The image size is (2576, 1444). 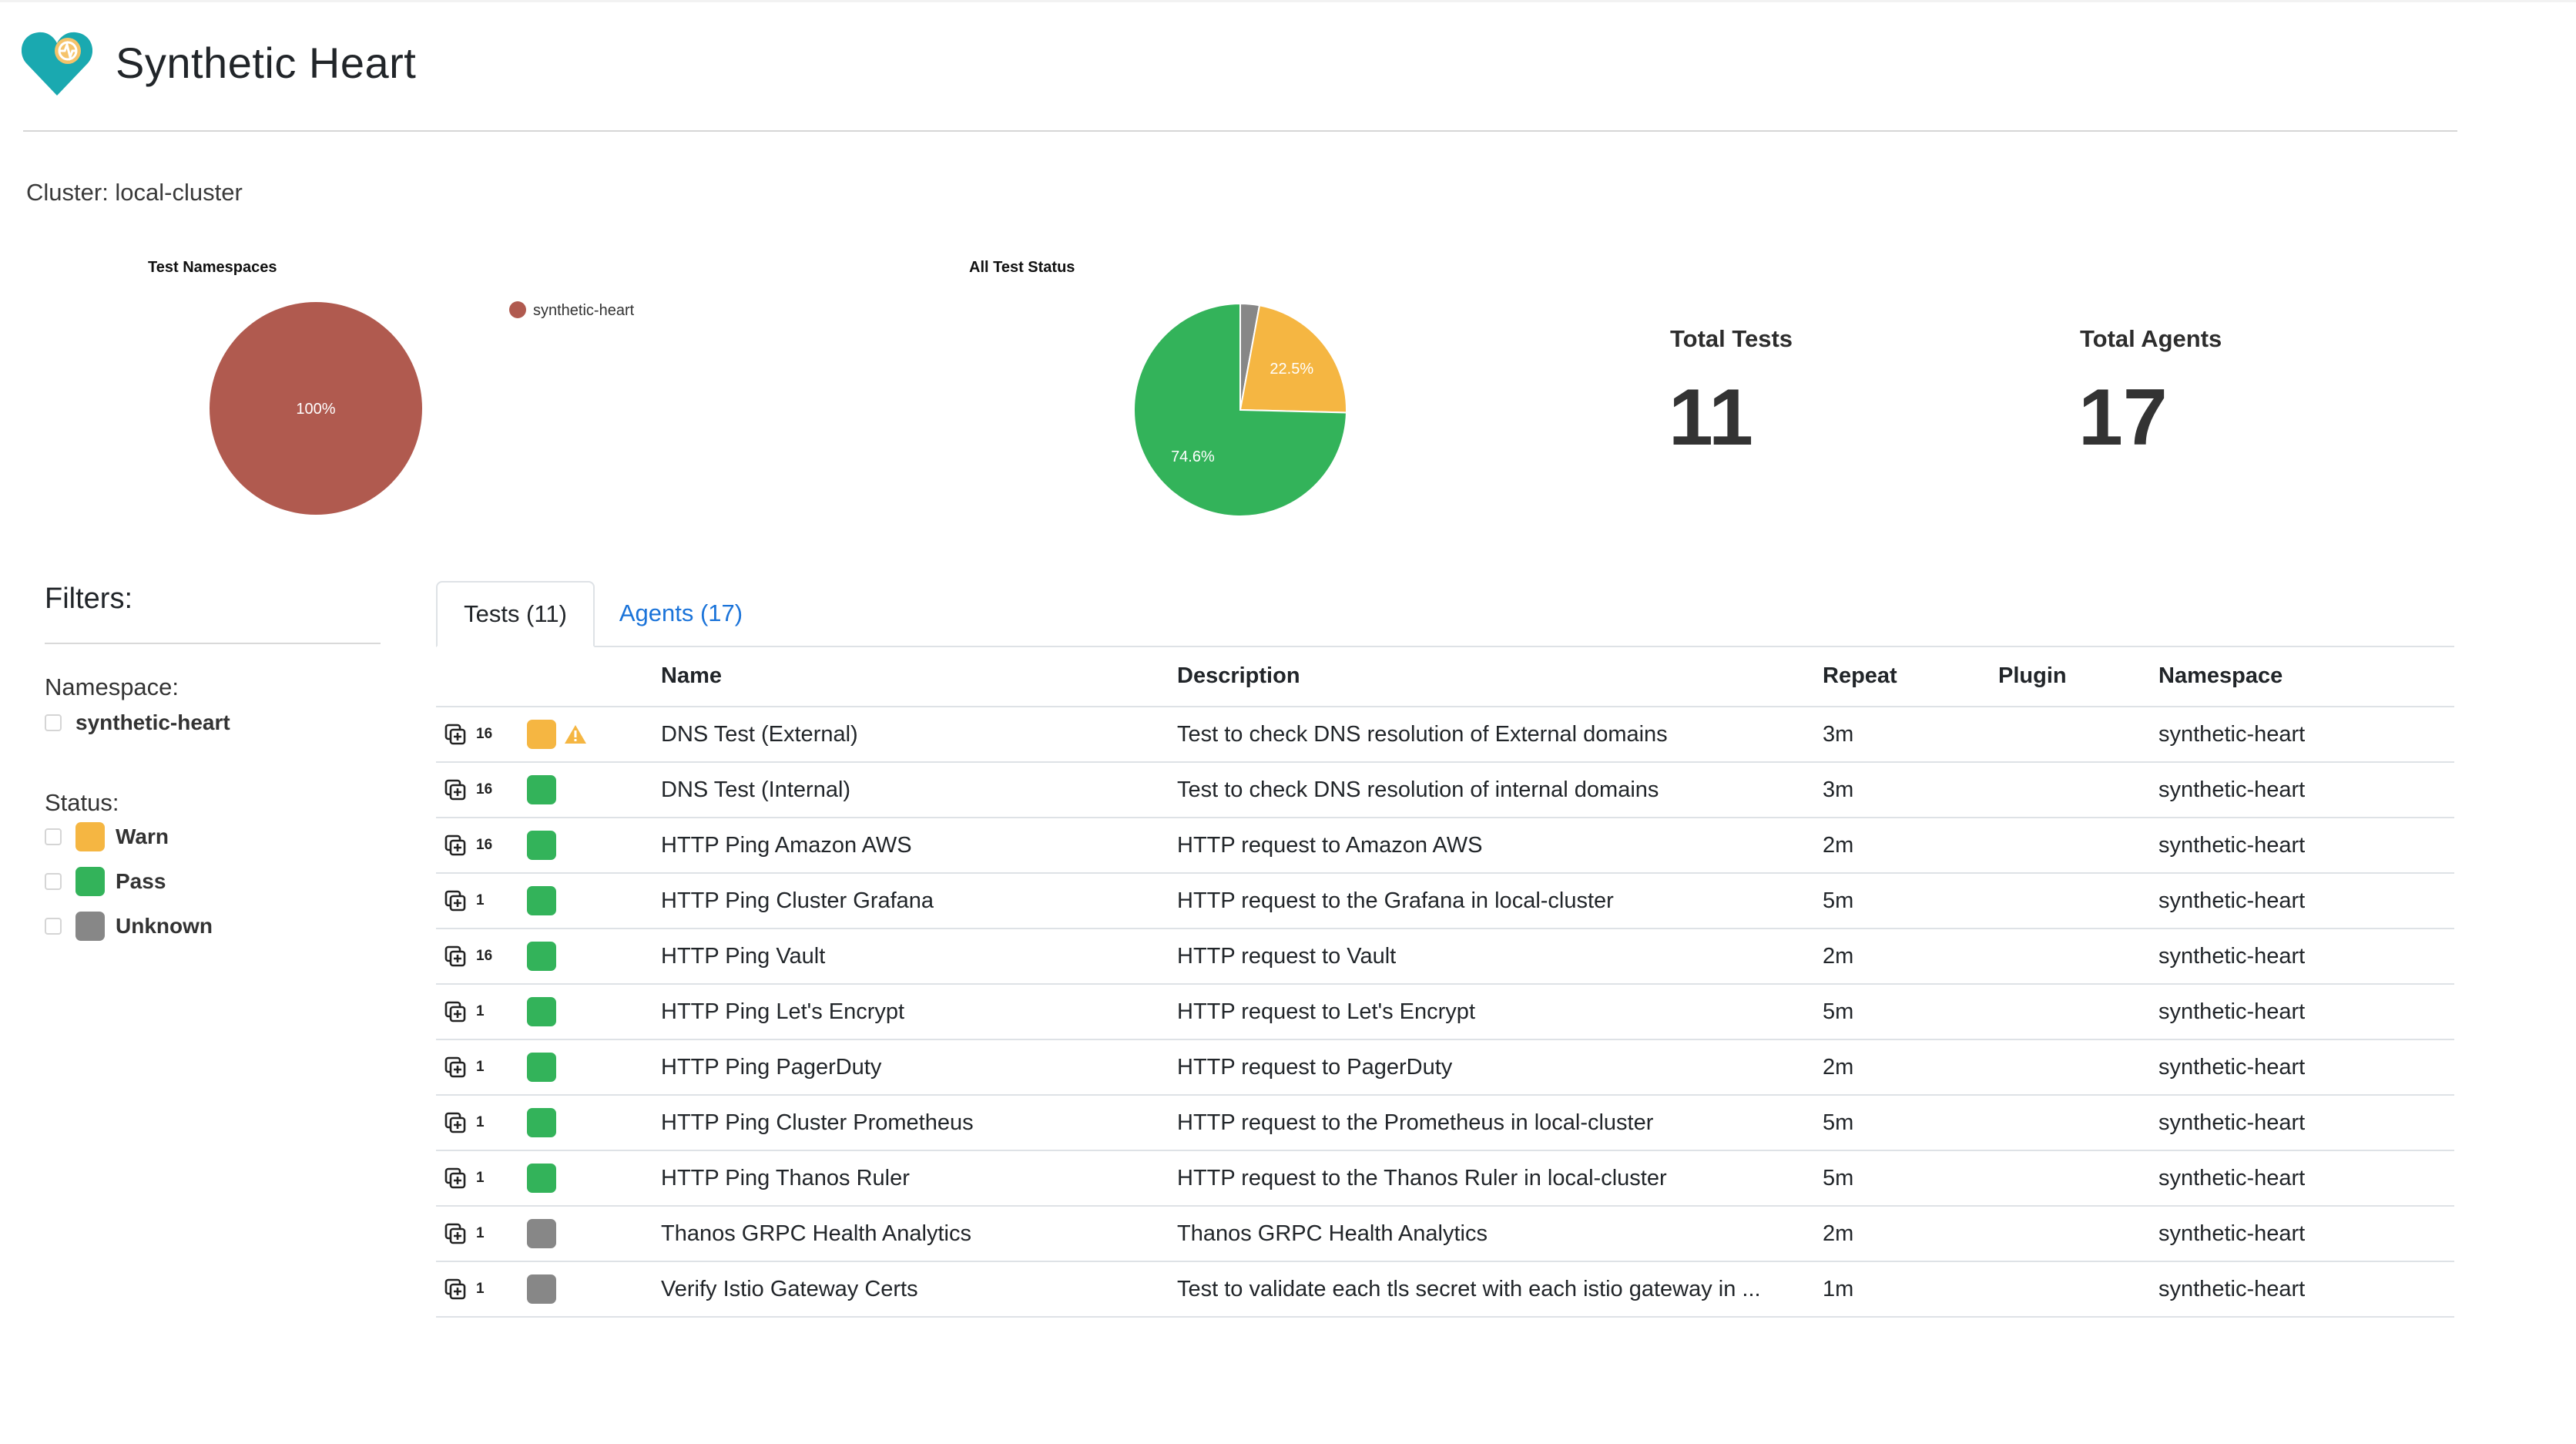 I want to click on top-border, so click(x=1288, y=1).